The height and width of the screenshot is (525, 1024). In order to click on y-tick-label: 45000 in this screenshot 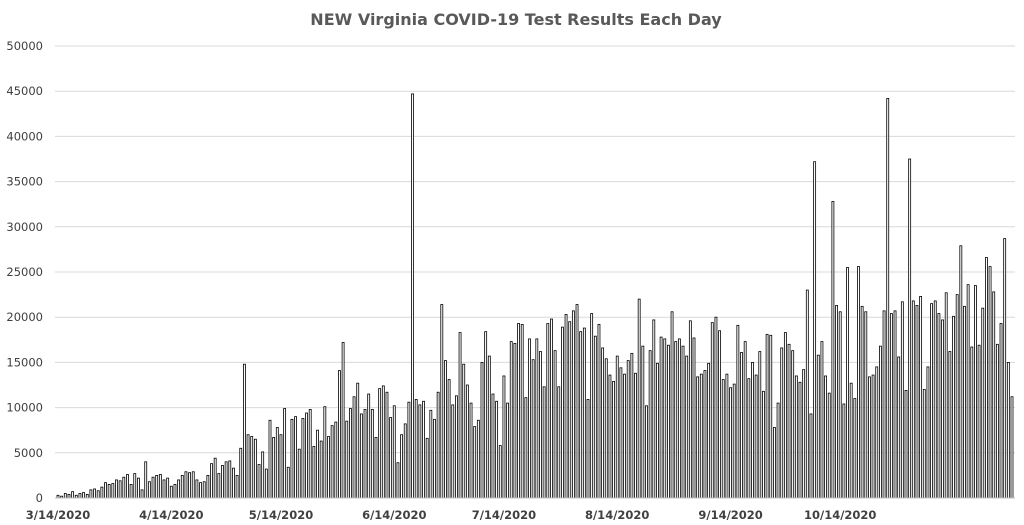, I will do `click(24, 91)`.